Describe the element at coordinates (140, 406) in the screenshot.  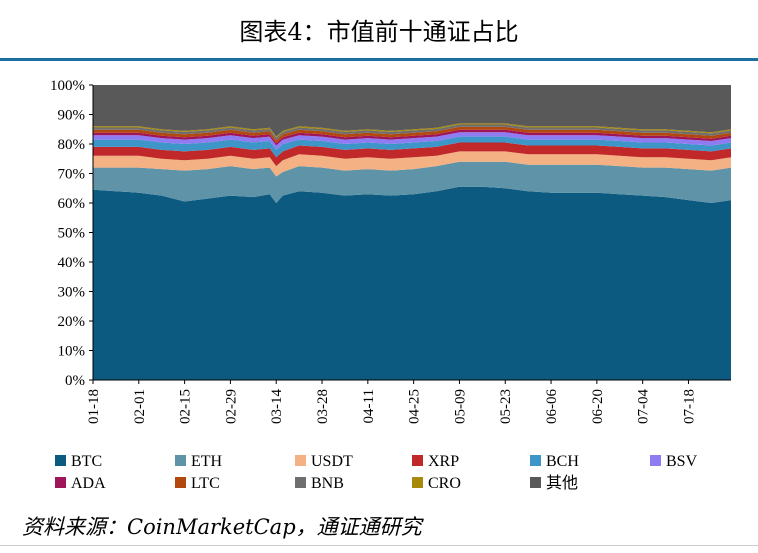
I see `x-tick-label: 02-01` at that location.